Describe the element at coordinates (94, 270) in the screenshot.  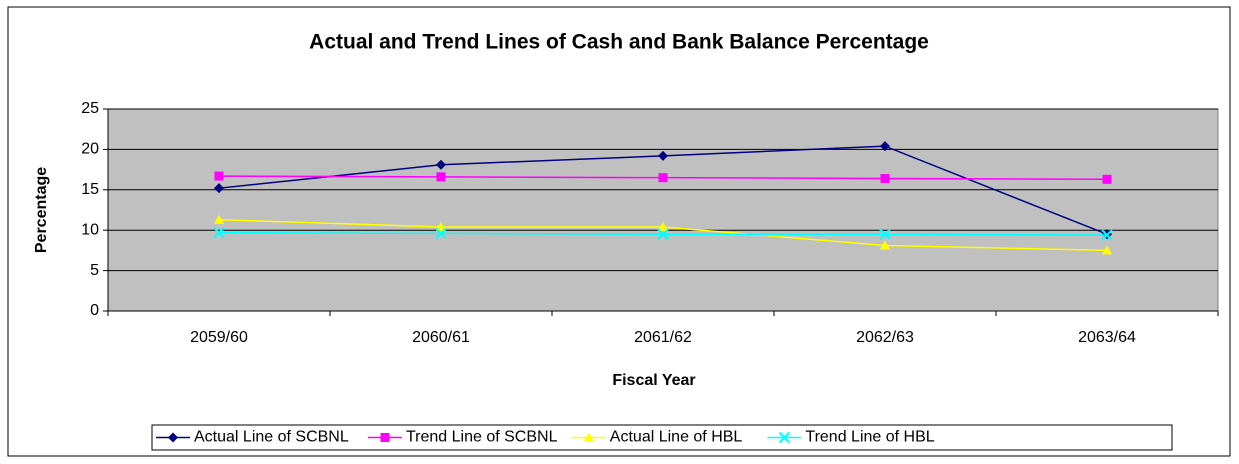
I see `y-tick-label: 5` at that location.